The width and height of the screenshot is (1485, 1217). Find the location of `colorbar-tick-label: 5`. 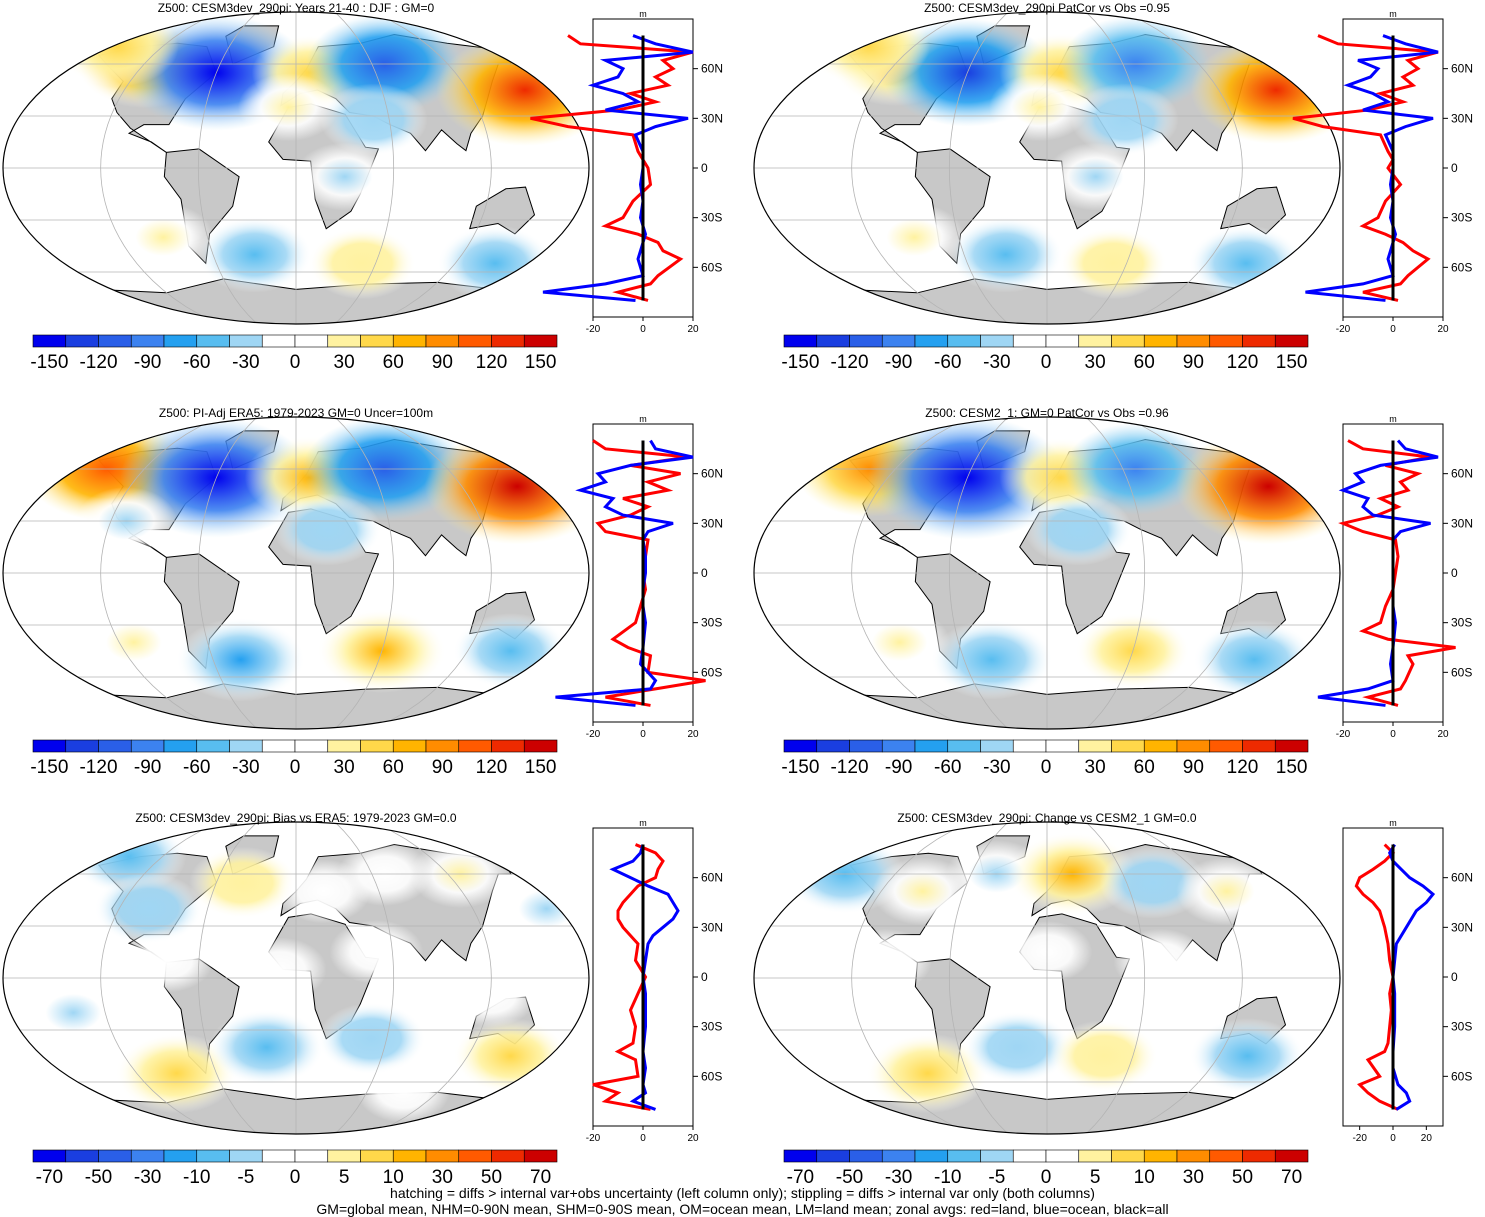

colorbar-tick-label: 5 is located at coordinates (1095, 1177).